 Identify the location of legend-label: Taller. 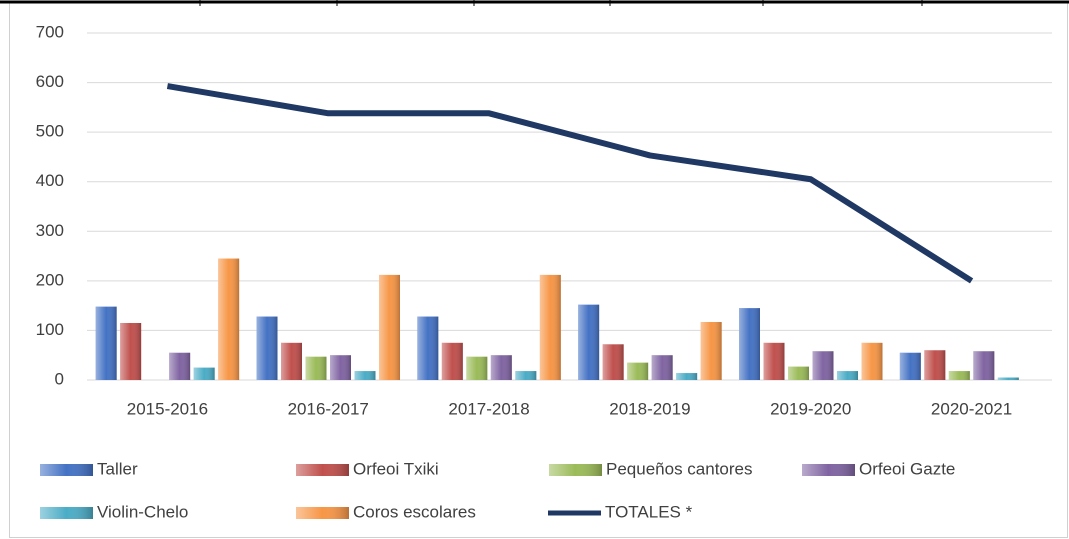
(117, 468).